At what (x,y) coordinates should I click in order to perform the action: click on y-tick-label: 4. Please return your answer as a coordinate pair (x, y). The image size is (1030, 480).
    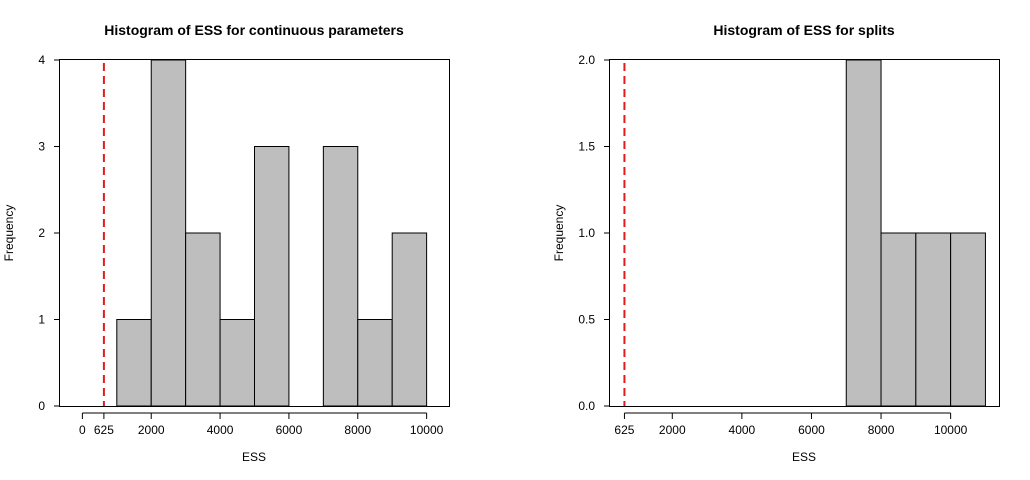
    Looking at the image, I should click on (41, 60).